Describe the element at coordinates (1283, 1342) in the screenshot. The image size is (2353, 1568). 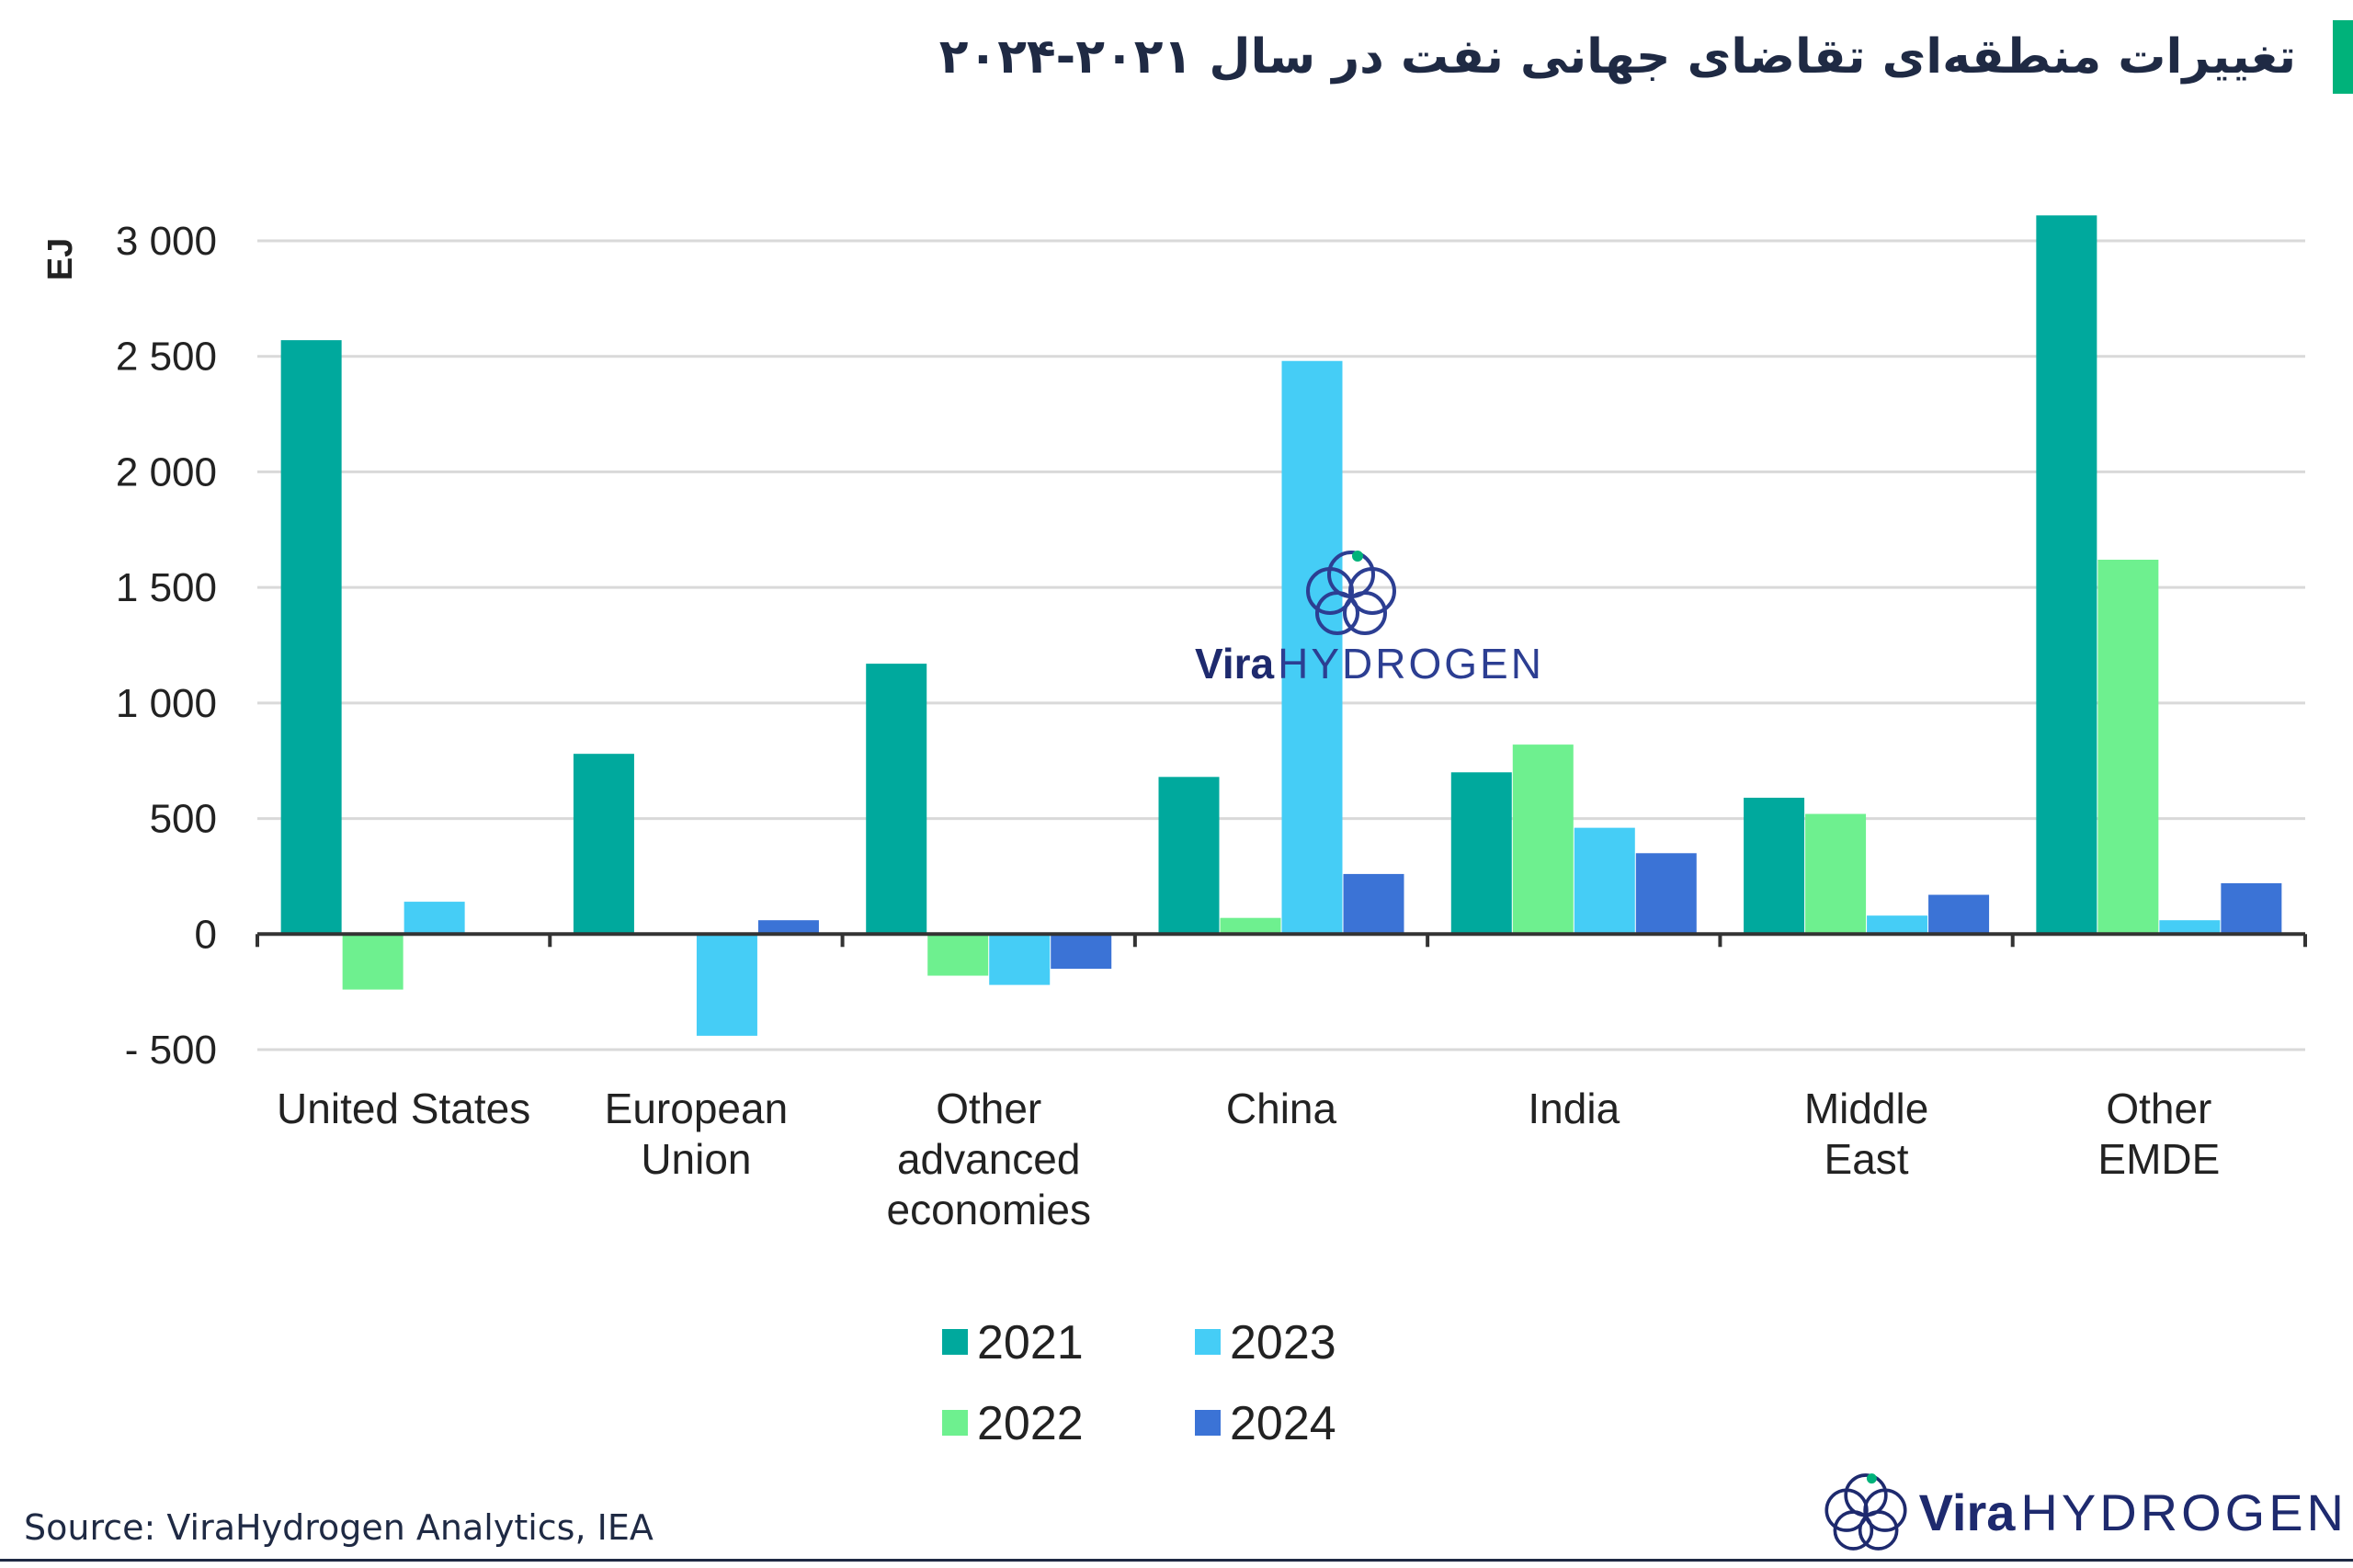
I see `legend-label-2023: 2023` at that location.